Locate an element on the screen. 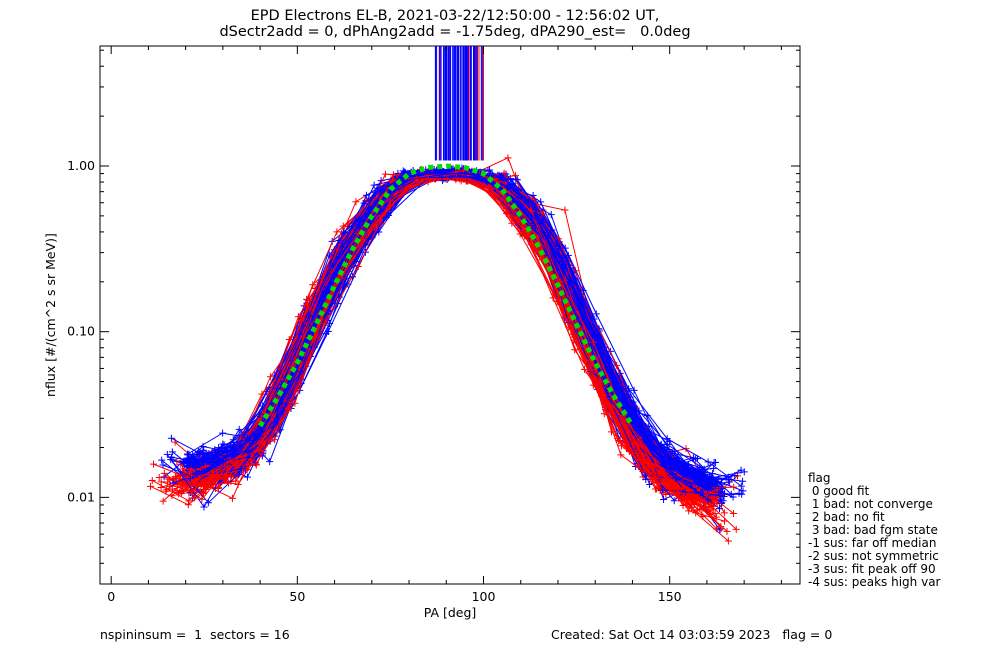  legend-item: -4 sus: peaks high var is located at coordinates (874, 582).